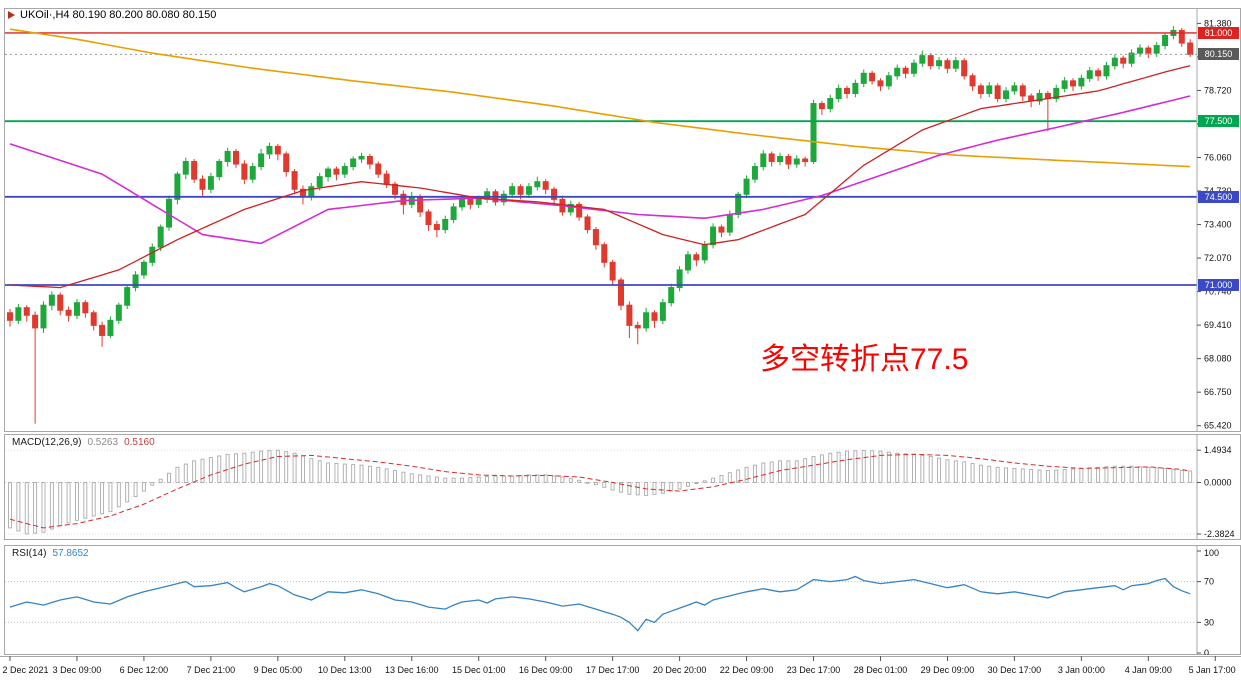  I want to click on price-badge-80.150: 80.150, so click(1218, 54).